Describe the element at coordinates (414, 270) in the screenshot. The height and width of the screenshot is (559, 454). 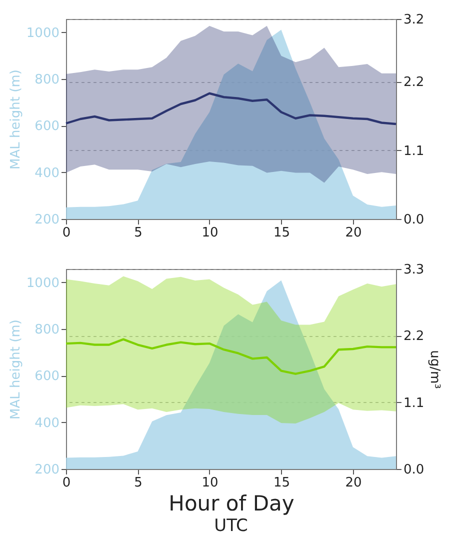
I see `y2-tick-label: 3.3` at that location.